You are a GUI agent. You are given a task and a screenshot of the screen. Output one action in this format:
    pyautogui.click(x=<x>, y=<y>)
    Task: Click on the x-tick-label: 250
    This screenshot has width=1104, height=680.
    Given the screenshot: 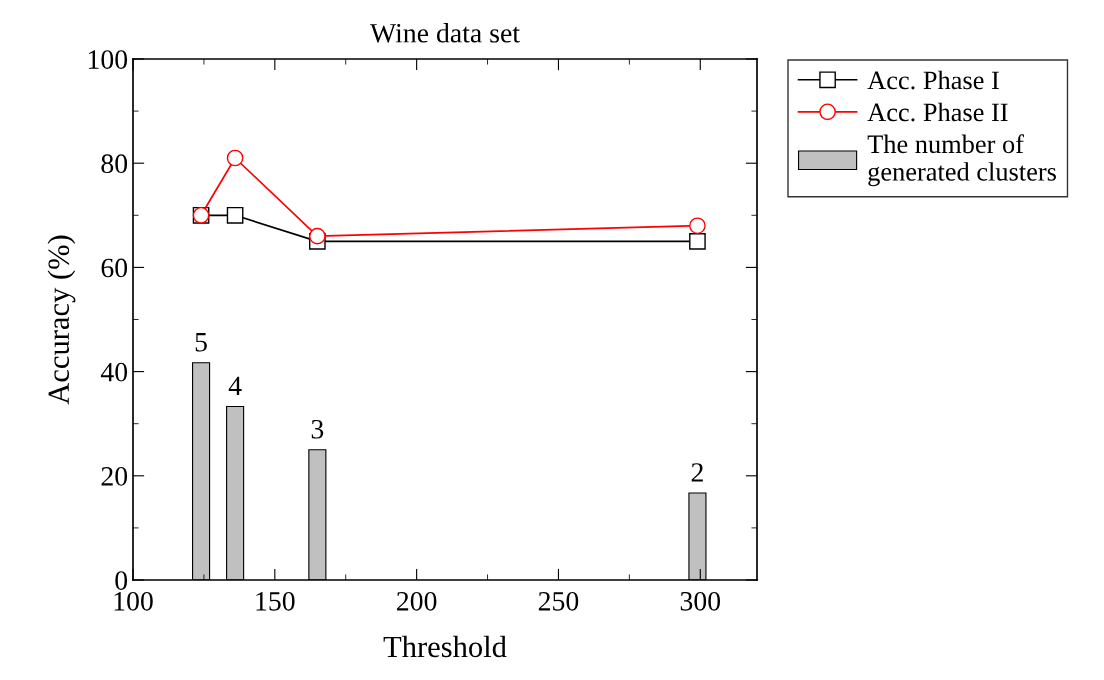 What is the action you would take?
    pyautogui.click(x=558, y=601)
    